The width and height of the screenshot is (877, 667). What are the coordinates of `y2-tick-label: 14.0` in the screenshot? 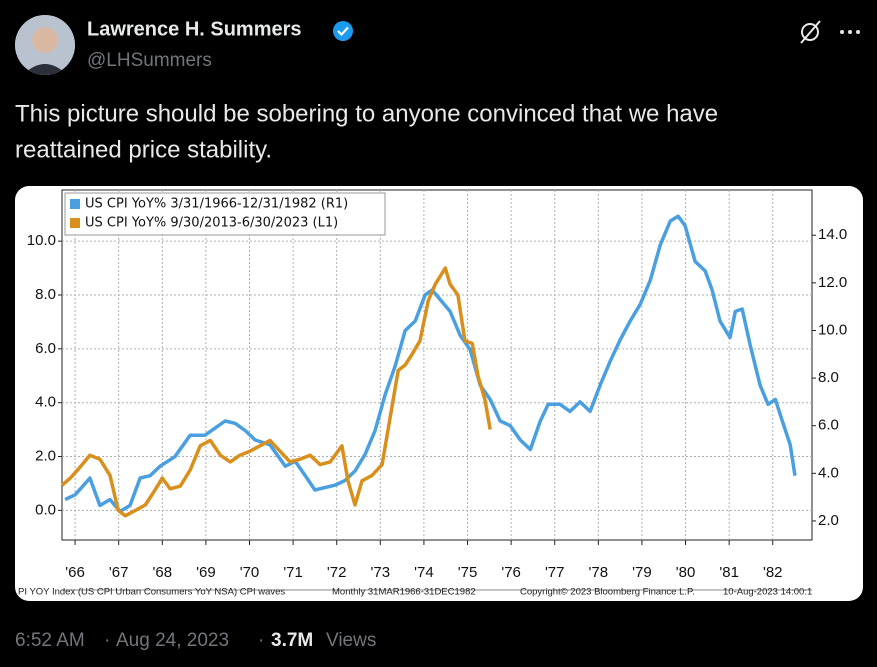 It's located at (832, 234).